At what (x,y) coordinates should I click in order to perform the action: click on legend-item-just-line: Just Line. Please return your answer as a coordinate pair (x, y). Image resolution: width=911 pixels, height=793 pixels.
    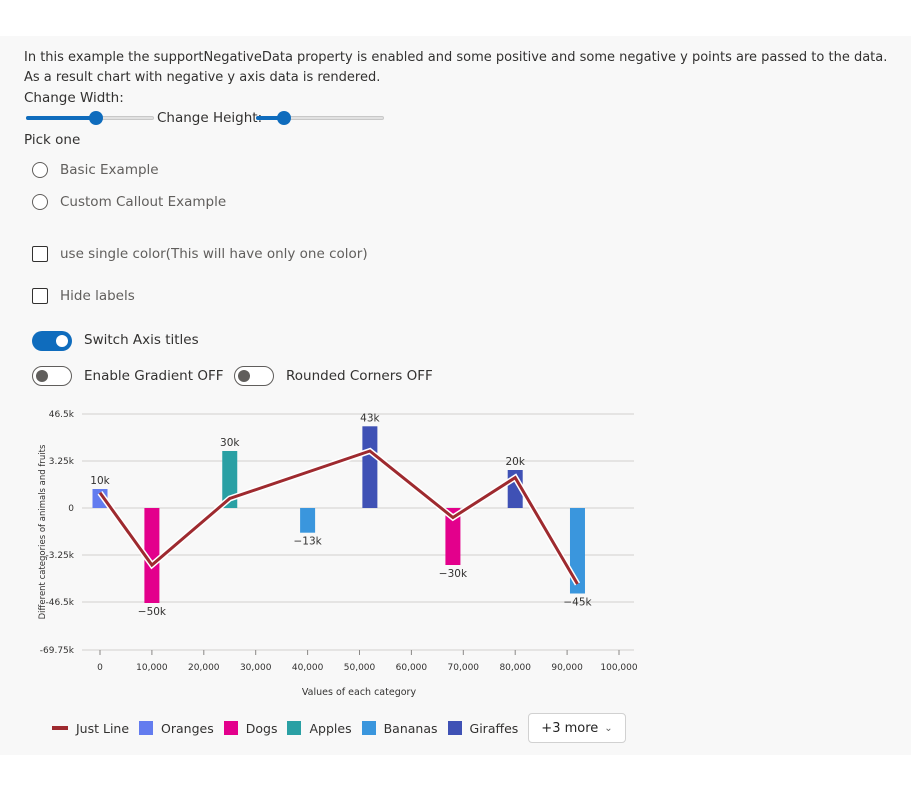
    Looking at the image, I should click on (90, 728).